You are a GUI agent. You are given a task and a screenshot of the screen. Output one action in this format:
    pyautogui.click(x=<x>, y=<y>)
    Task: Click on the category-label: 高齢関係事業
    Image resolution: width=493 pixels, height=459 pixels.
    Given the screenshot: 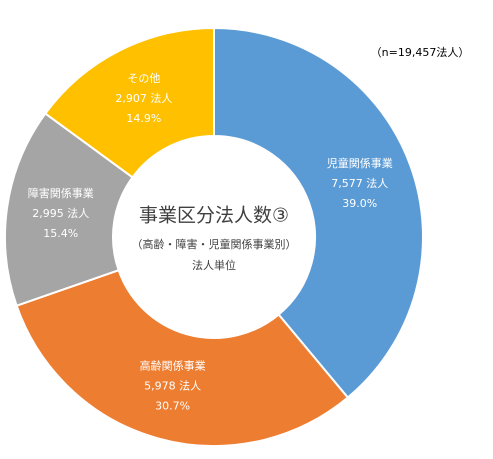 What is the action you would take?
    pyautogui.click(x=173, y=365)
    